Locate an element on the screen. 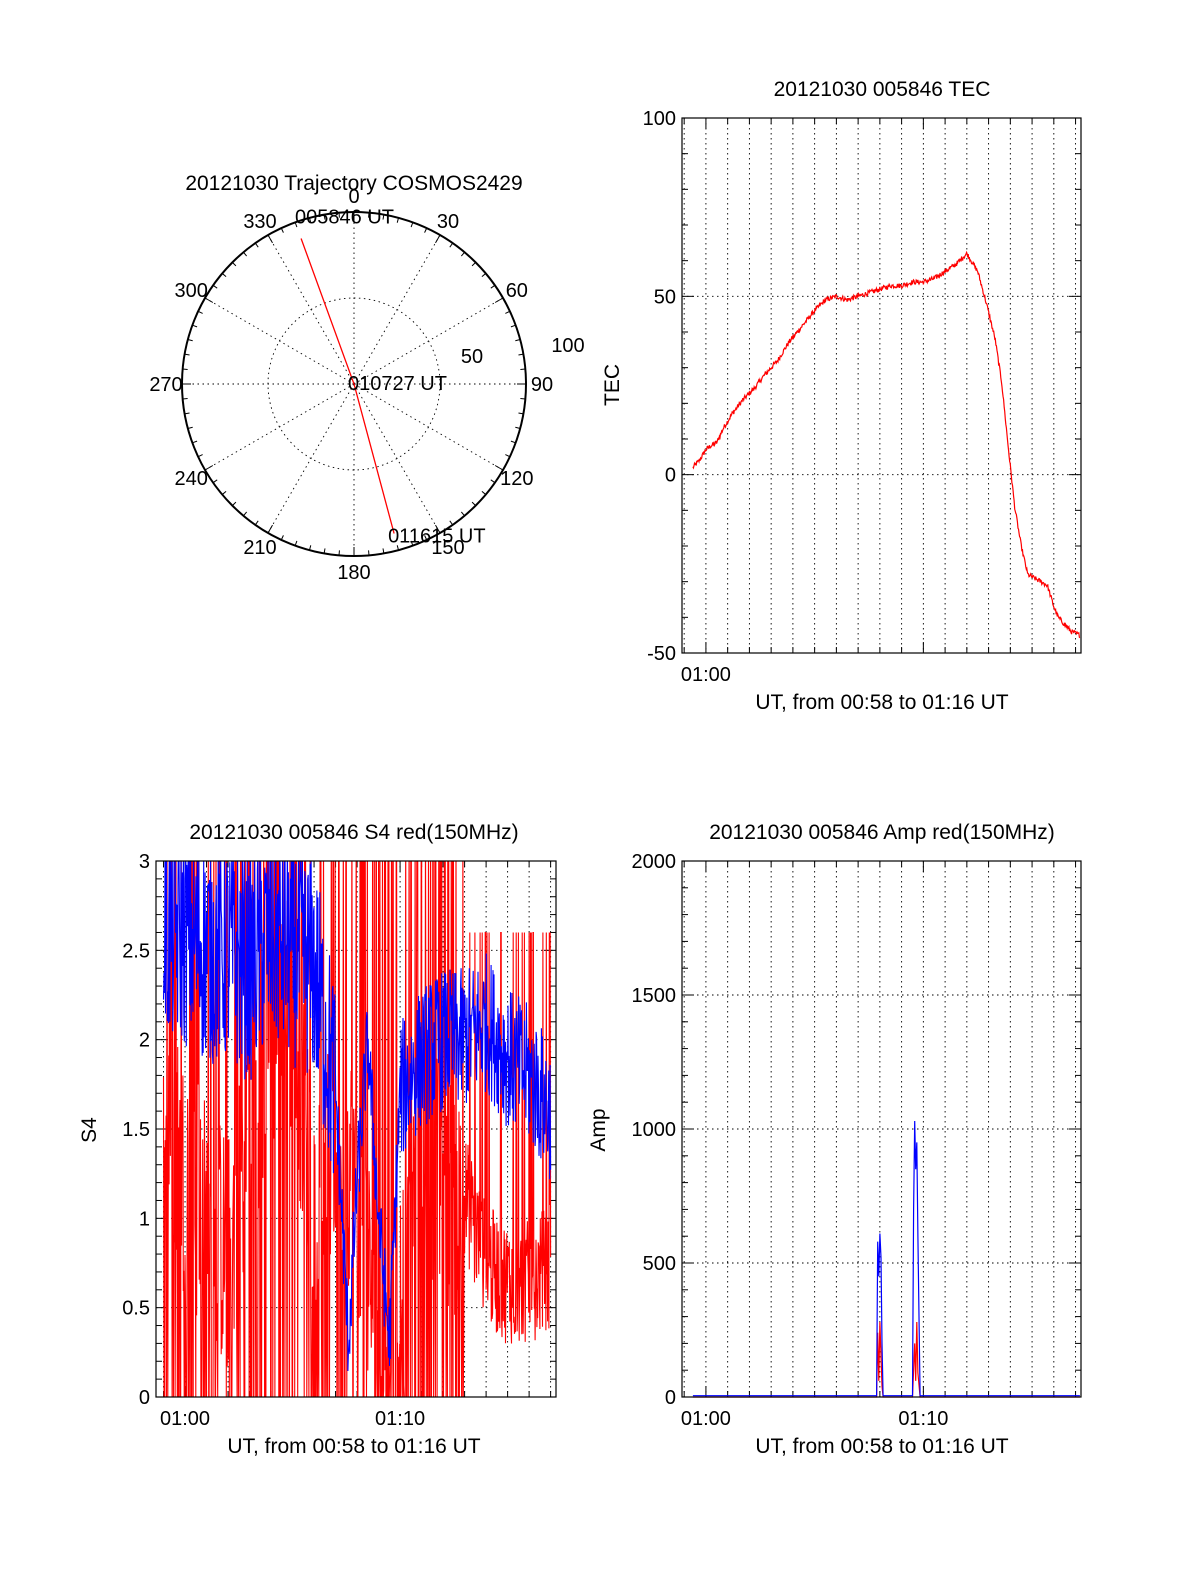 The width and height of the screenshot is (1200, 1575). s4-xtick-label: 01:10 is located at coordinates (400, 1419).